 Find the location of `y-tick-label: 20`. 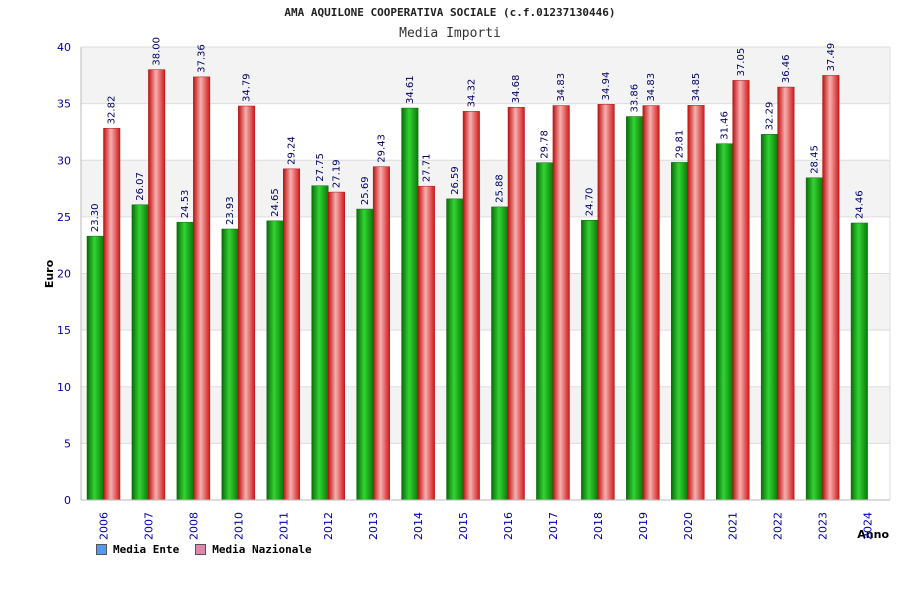

y-tick-label: 20 is located at coordinates (64, 274).